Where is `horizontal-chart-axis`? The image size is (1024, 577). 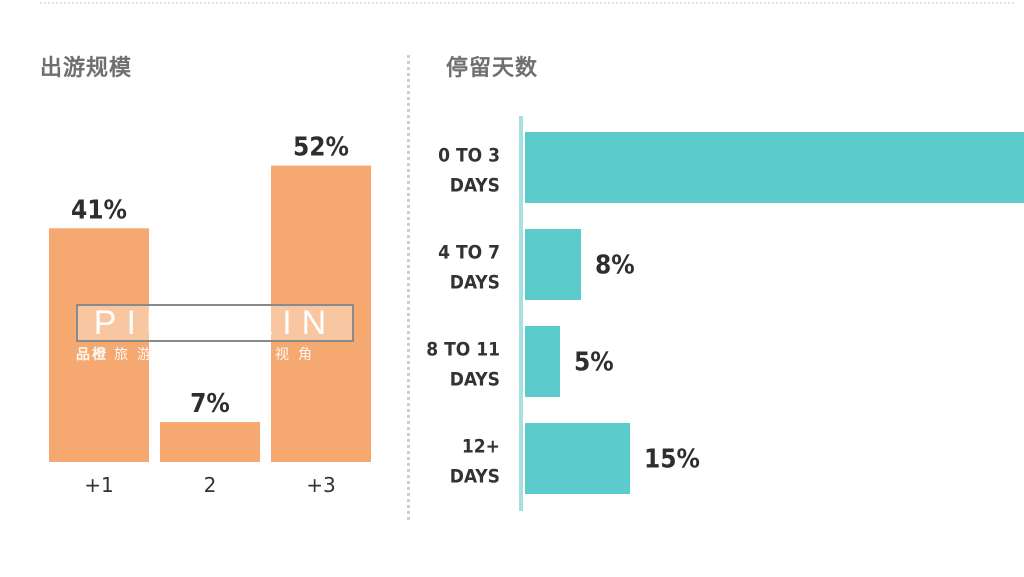
horizontal-chart-axis is located at coordinates (521, 313).